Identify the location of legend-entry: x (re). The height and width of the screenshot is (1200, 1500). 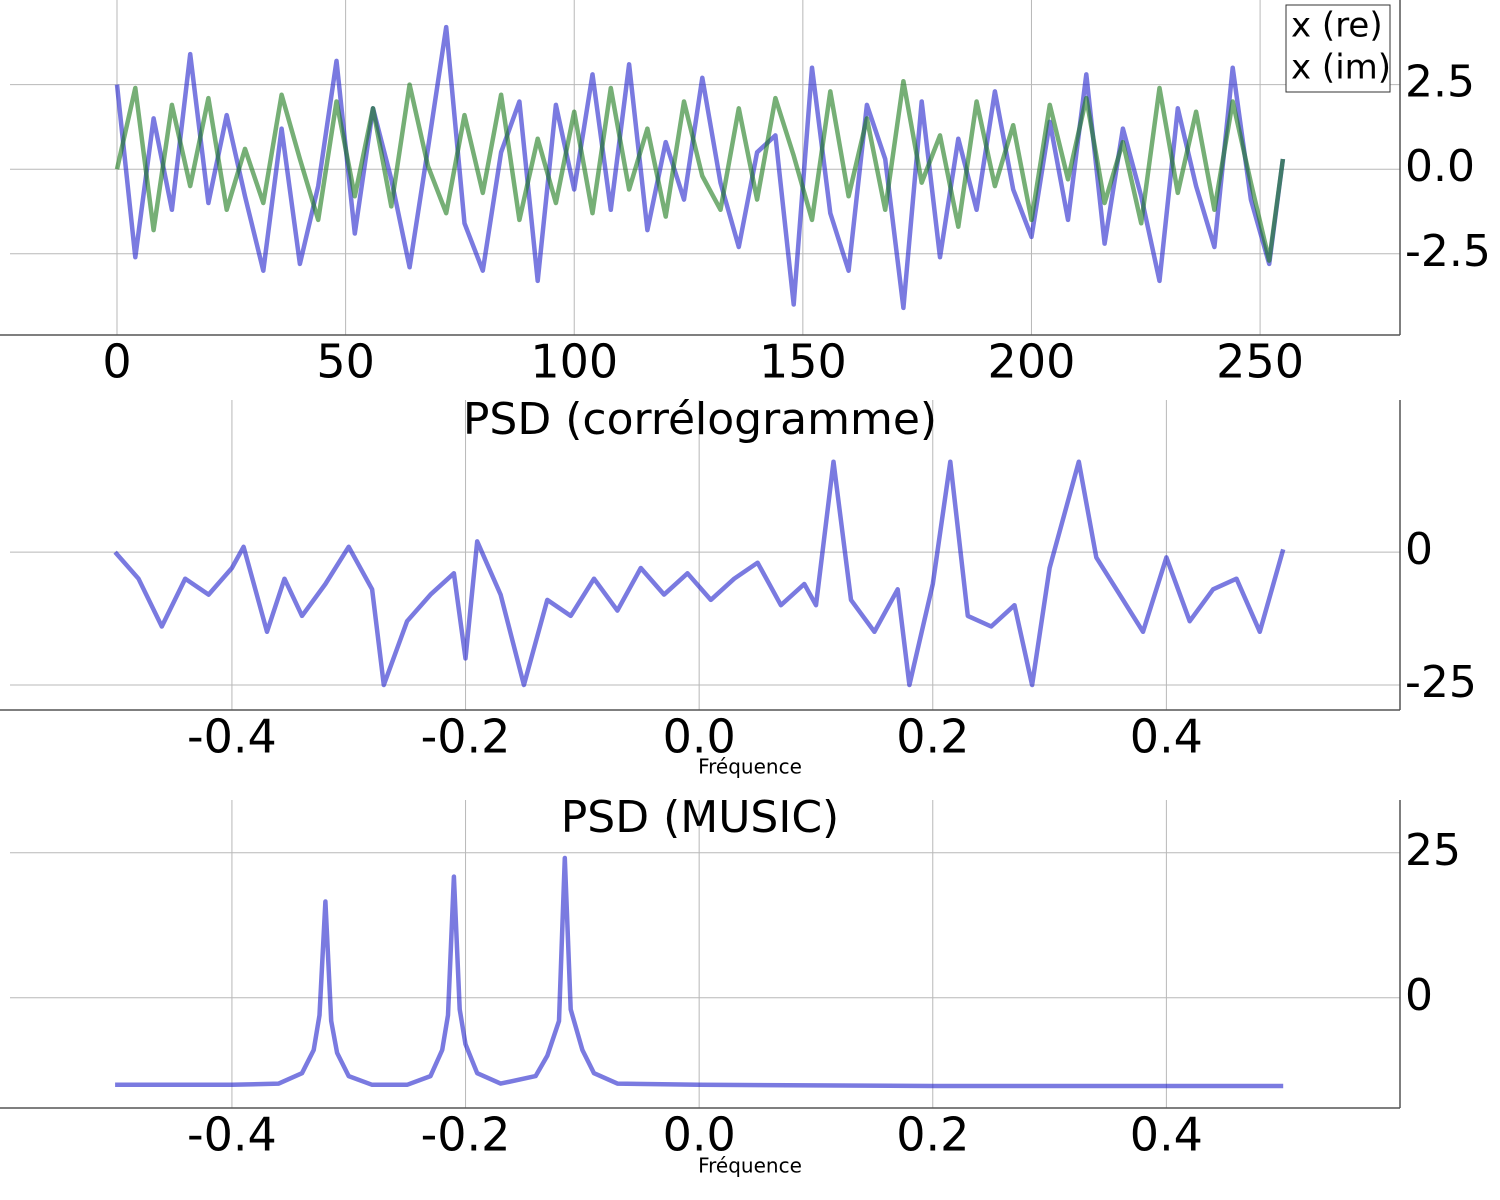
(1337, 26).